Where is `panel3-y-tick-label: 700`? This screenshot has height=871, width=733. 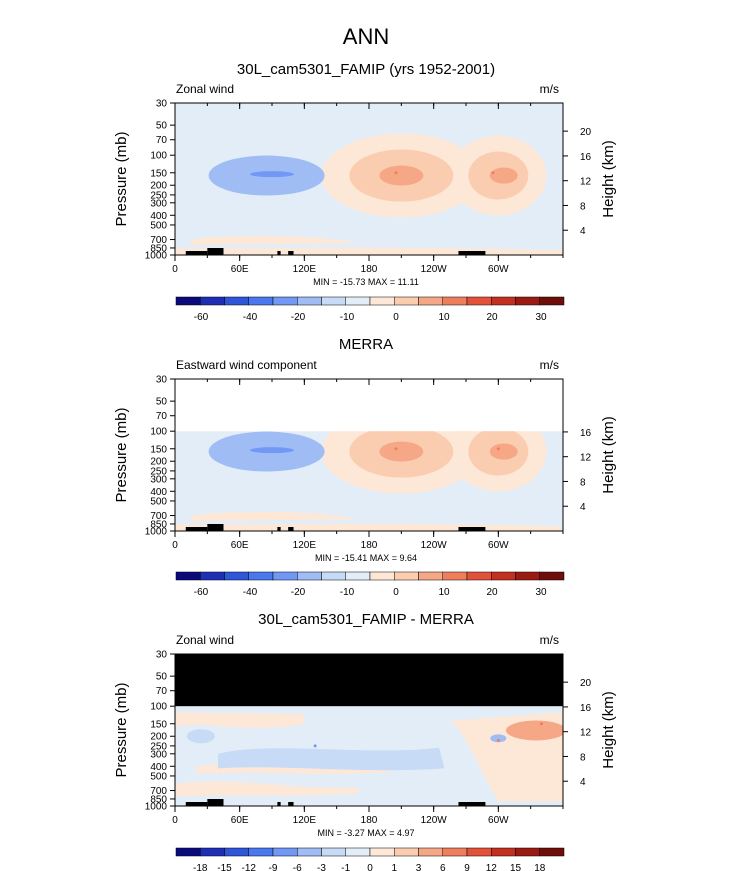 panel3-y-tick-label: 700 is located at coordinates (158, 791).